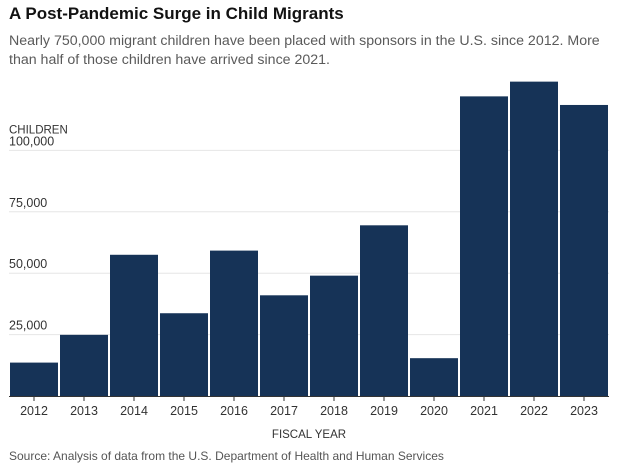 The width and height of the screenshot is (639, 472). Describe the element at coordinates (234, 411) in the screenshot. I see `x-tick-label: 2016` at that location.